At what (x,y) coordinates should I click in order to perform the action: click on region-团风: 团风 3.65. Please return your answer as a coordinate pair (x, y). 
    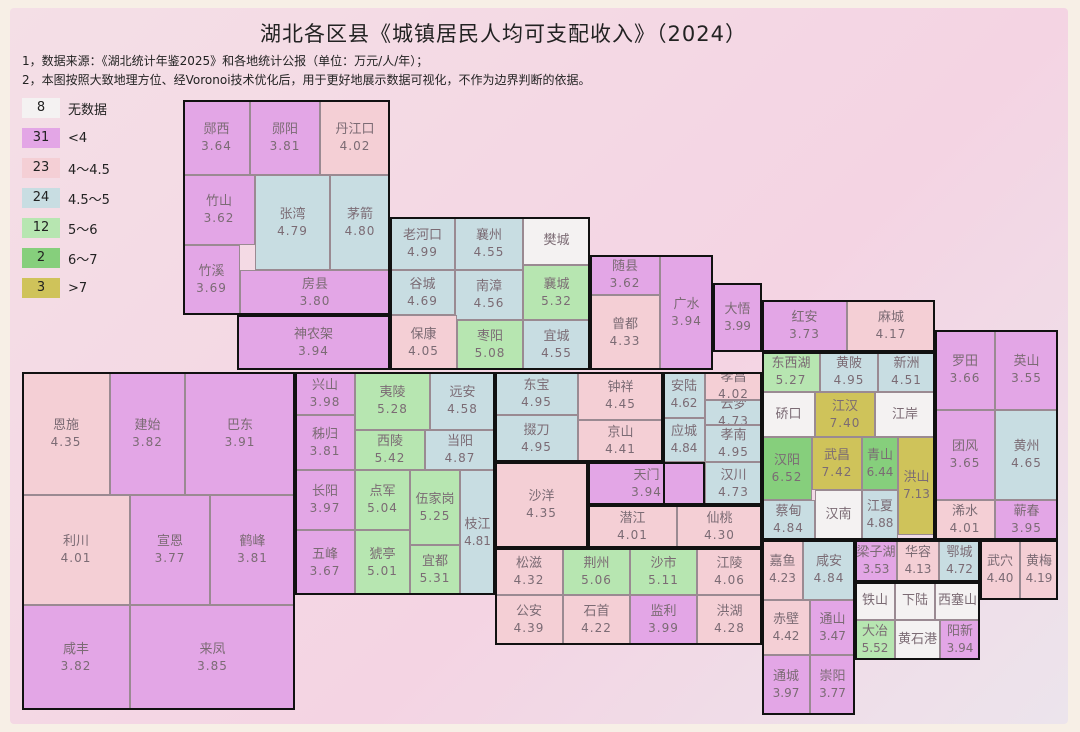
    Looking at the image, I should click on (965, 455).